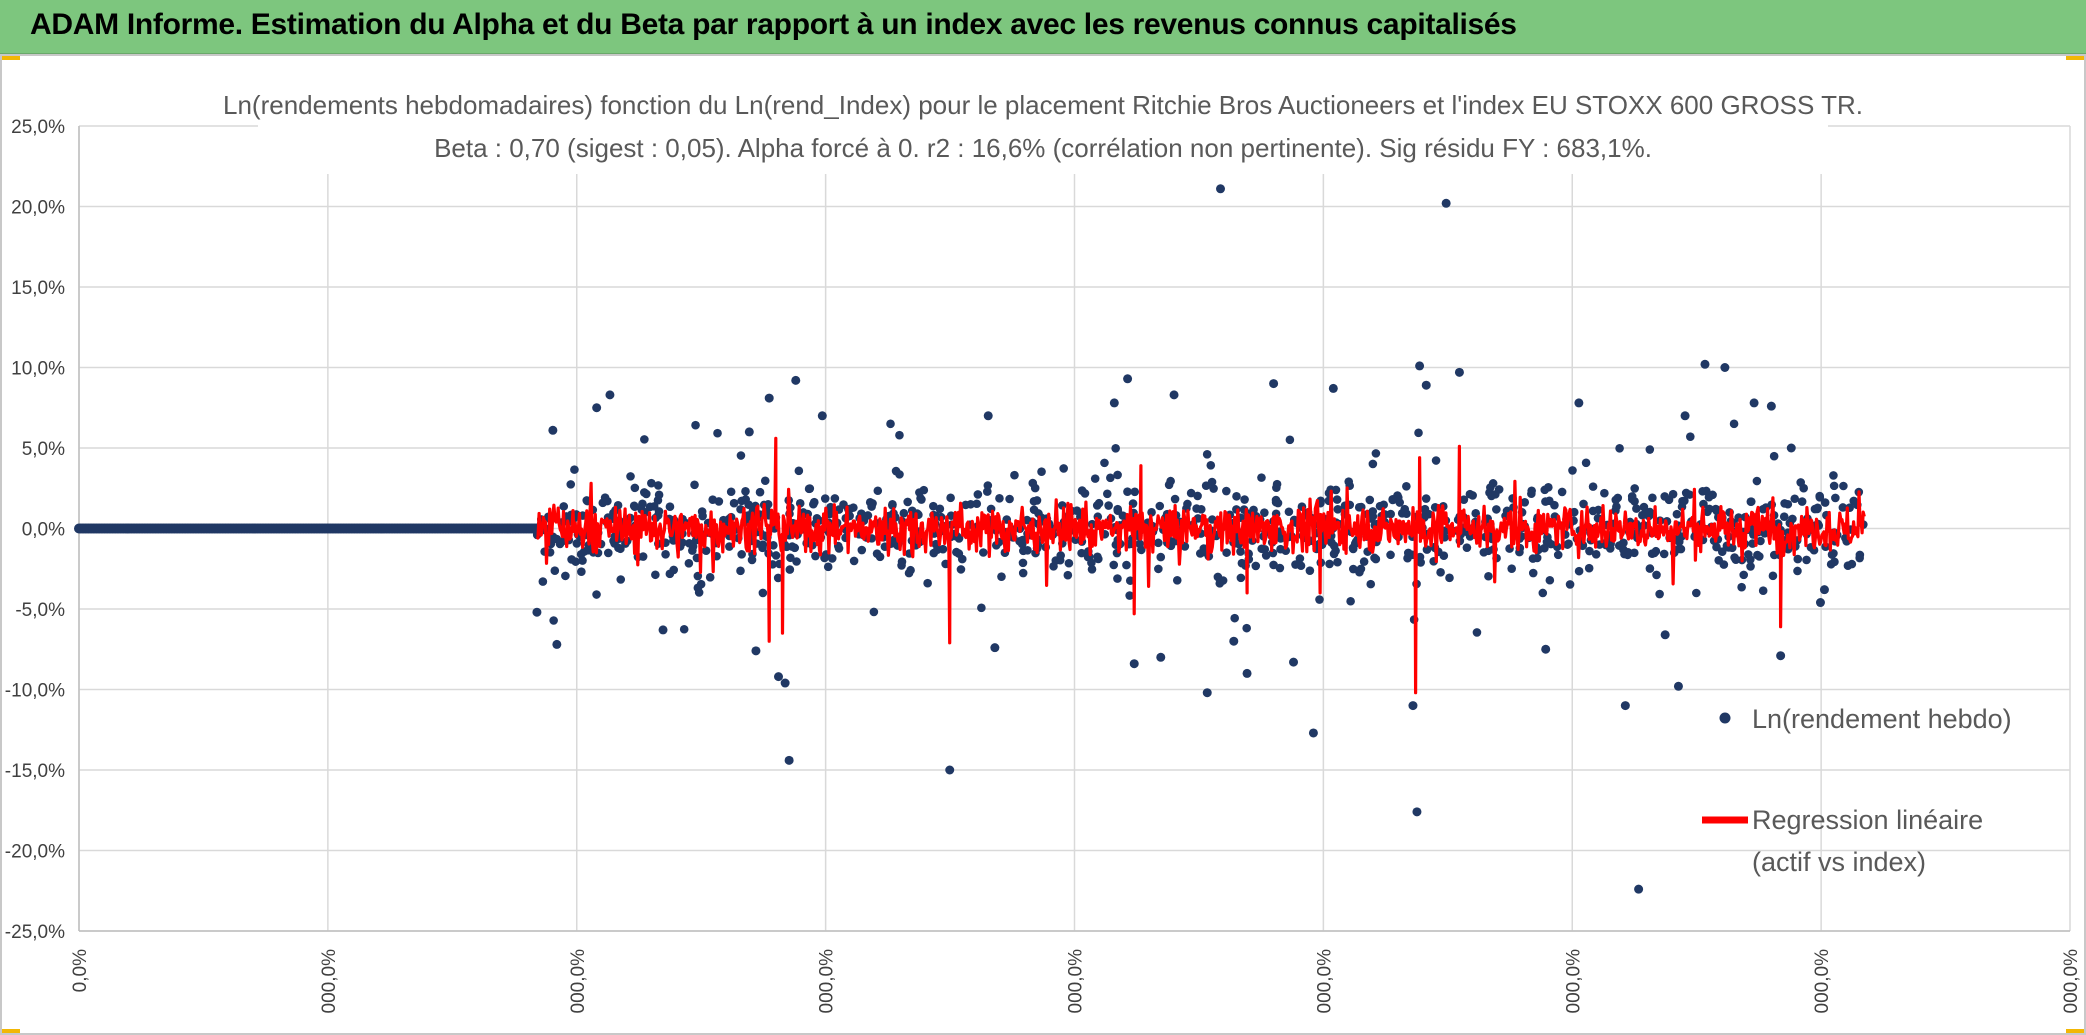 Image resolution: width=2086 pixels, height=1035 pixels. I want to click on y-tick-label: 20,0%, so click(38, 208).